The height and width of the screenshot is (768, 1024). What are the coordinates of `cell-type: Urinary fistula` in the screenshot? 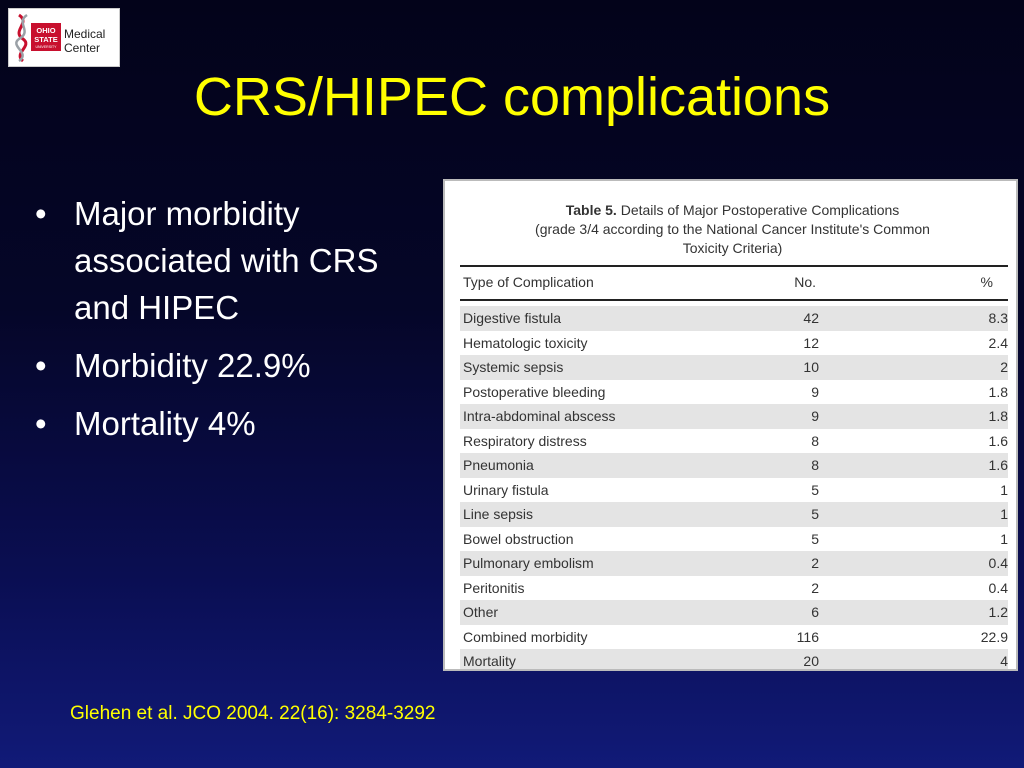 It's located at (506, 490).